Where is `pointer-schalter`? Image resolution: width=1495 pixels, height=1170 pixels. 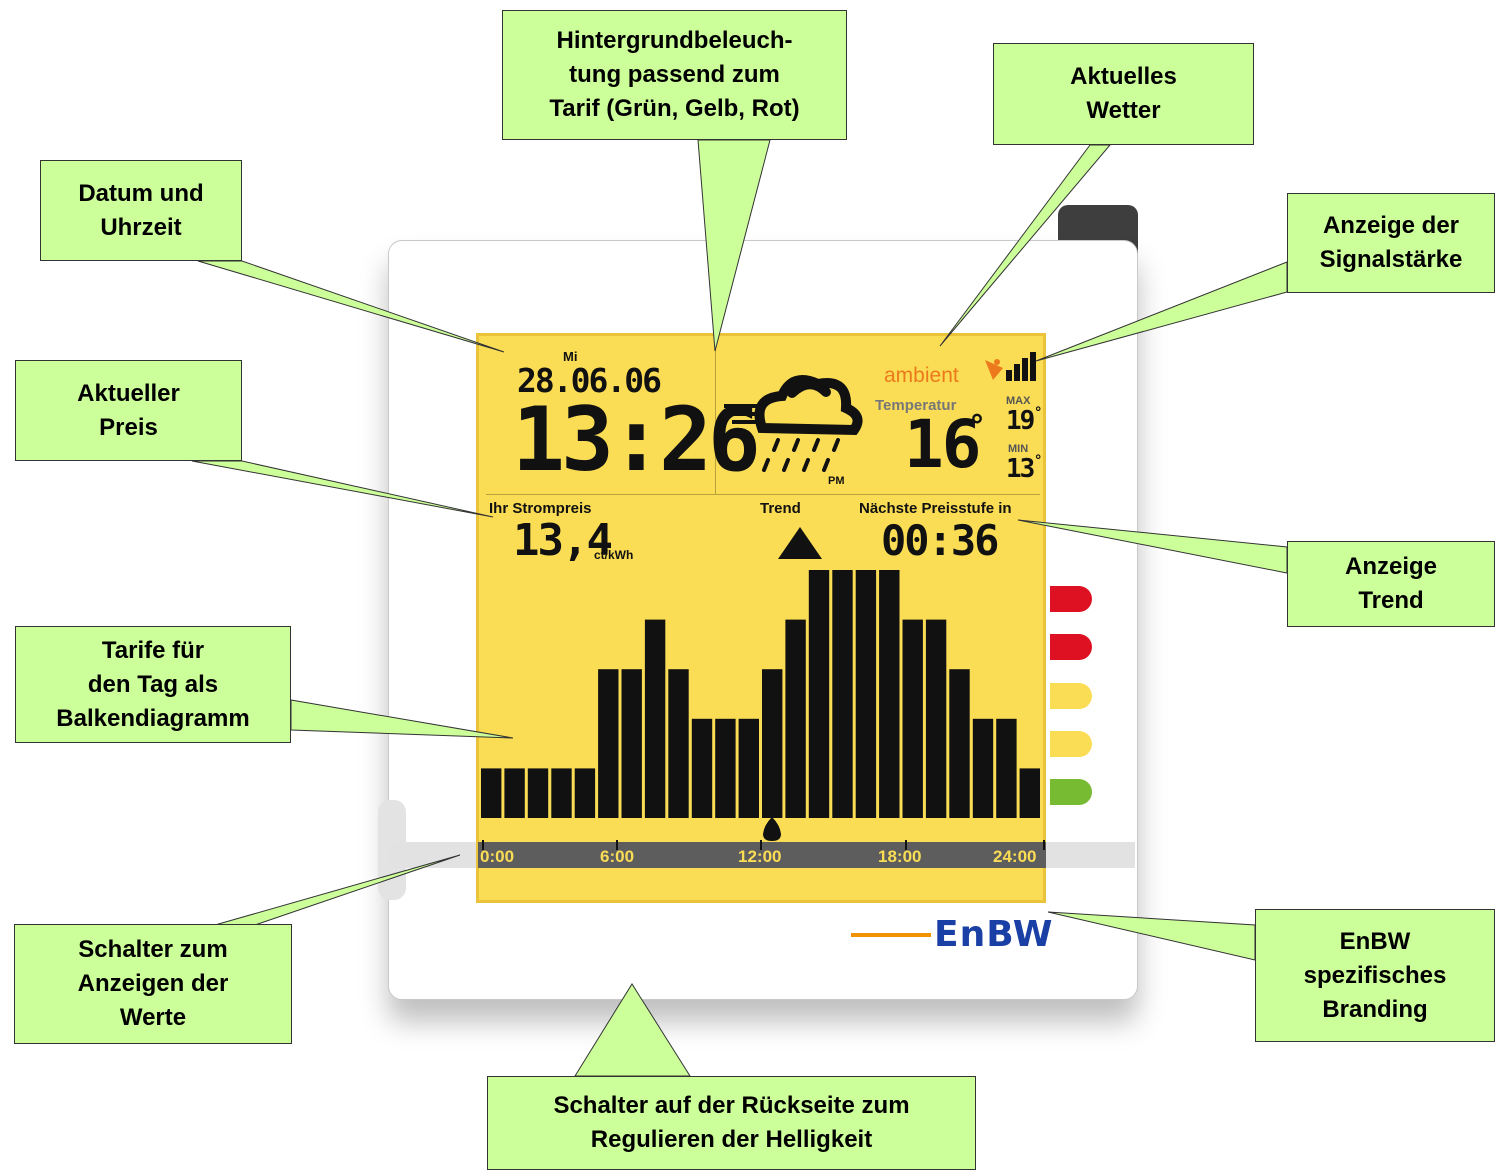 pointer-schalter is located at coordinates (334, 891).